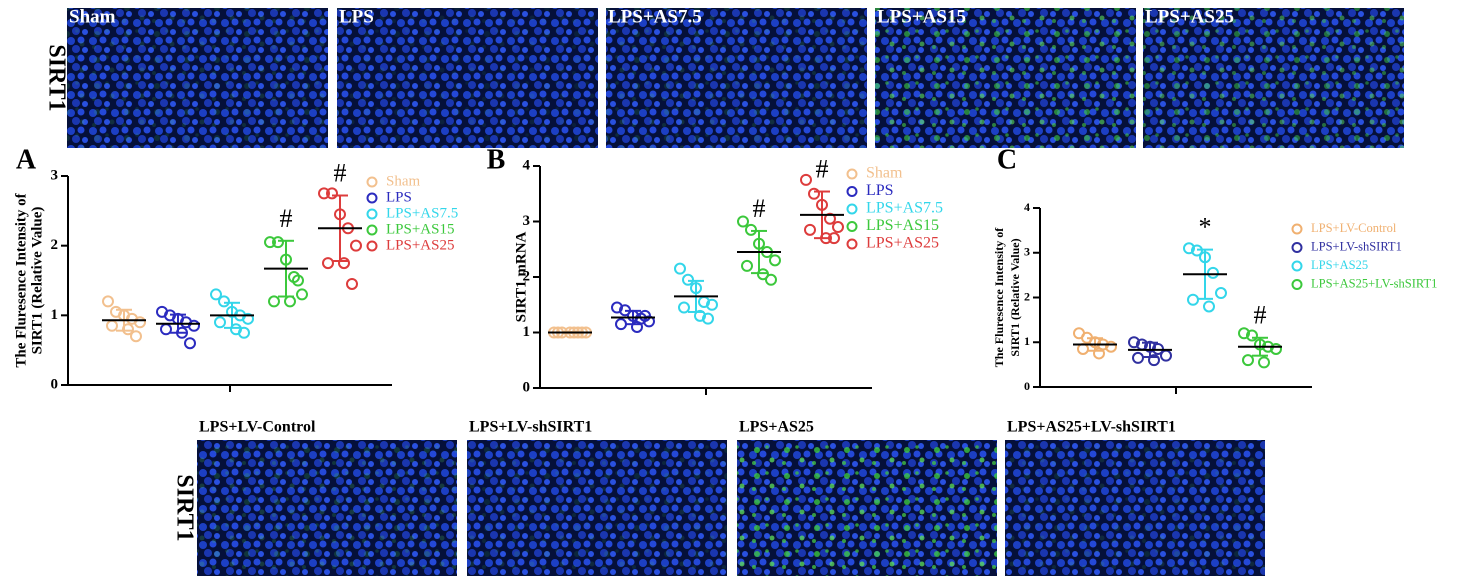 The image size is (1473, 576). Describe the element at coordinates (92, 16) in the screenshot. I see `panel-label: Sham` at that location.